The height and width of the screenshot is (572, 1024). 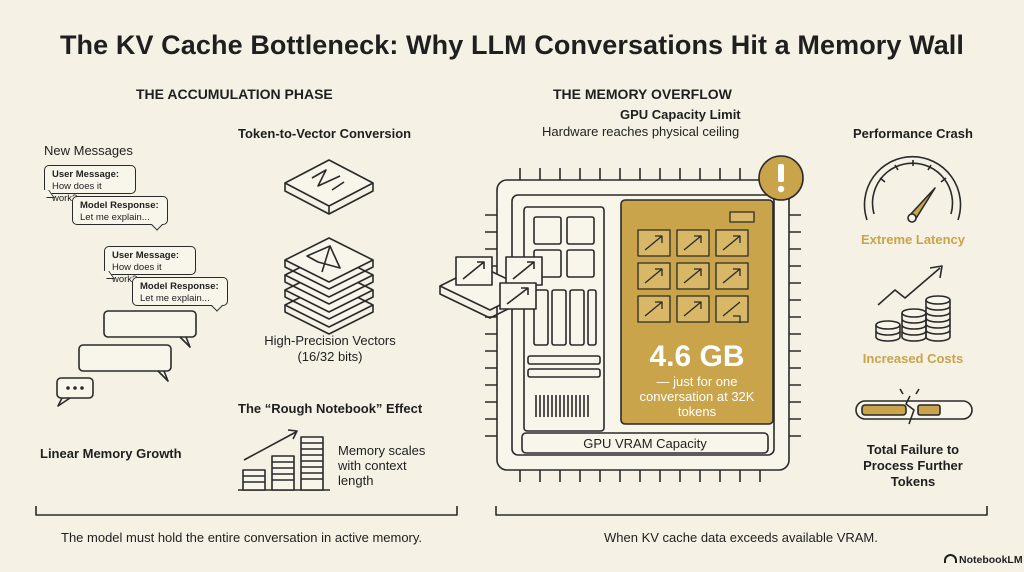 What do you see at coordinates (325, 133) in the screenshot?
I see `token-conversion-label: Token-to-Vector Conversion` at bounding box center [325, 133].